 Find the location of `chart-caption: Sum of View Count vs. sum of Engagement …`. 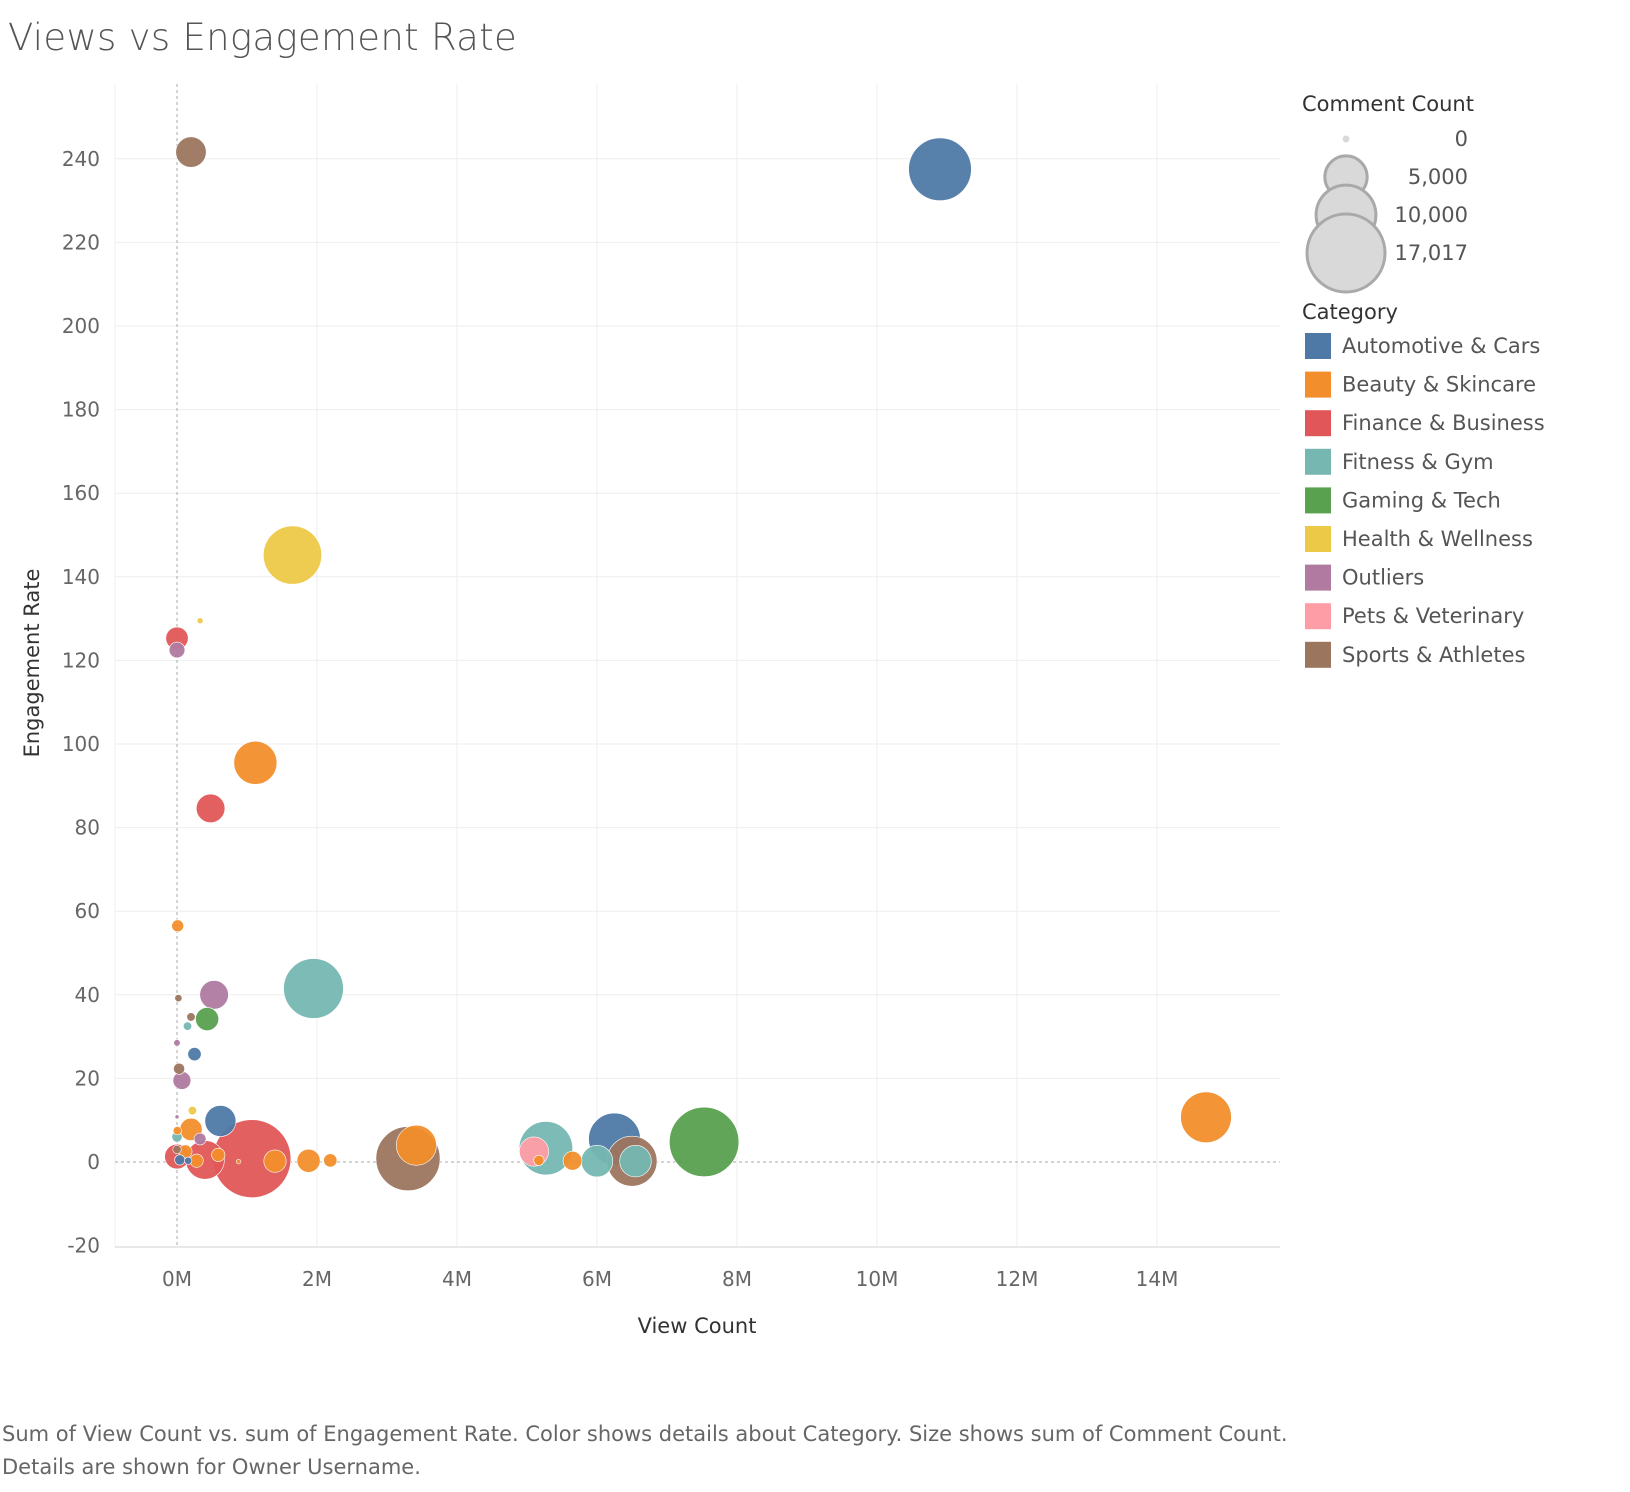

chart-caption: Sum of View Count vs. sum of Engagement … is located at coordinates (645, 1450).